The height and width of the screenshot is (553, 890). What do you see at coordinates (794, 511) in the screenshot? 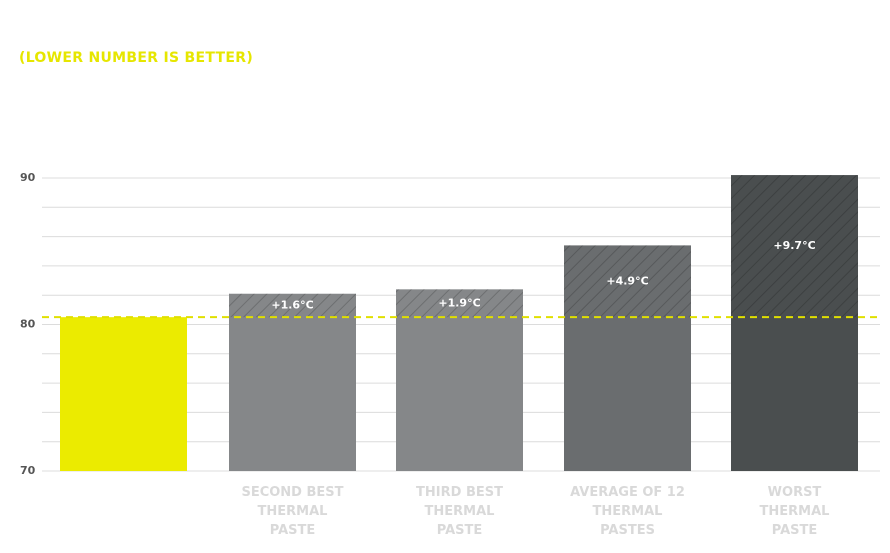
I see `x-tick-label: WORST THERMAL PASTE` at bounding box center [794, 511].